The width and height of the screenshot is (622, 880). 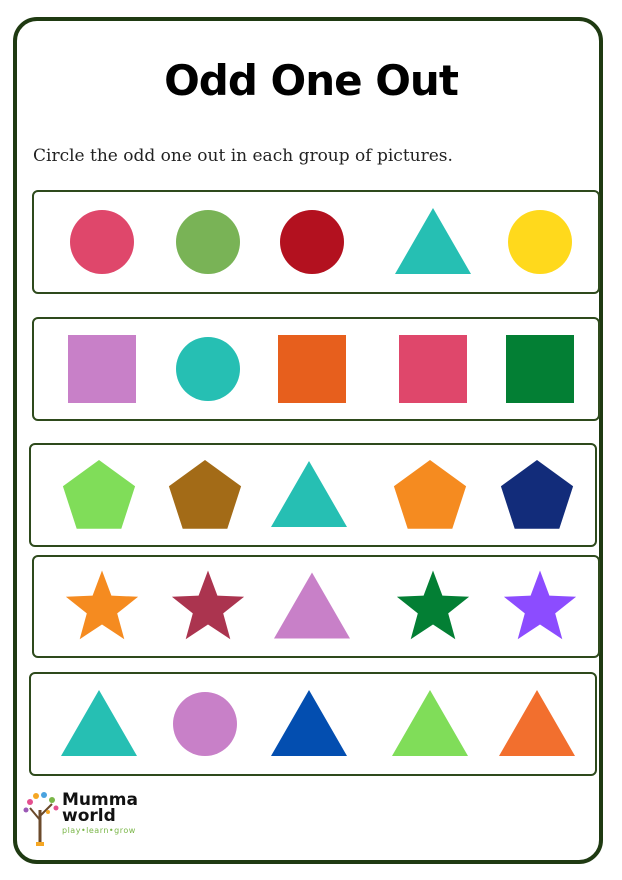 I want to click on brand-tagline: play•learn•grow, so click(x=99, y=830).